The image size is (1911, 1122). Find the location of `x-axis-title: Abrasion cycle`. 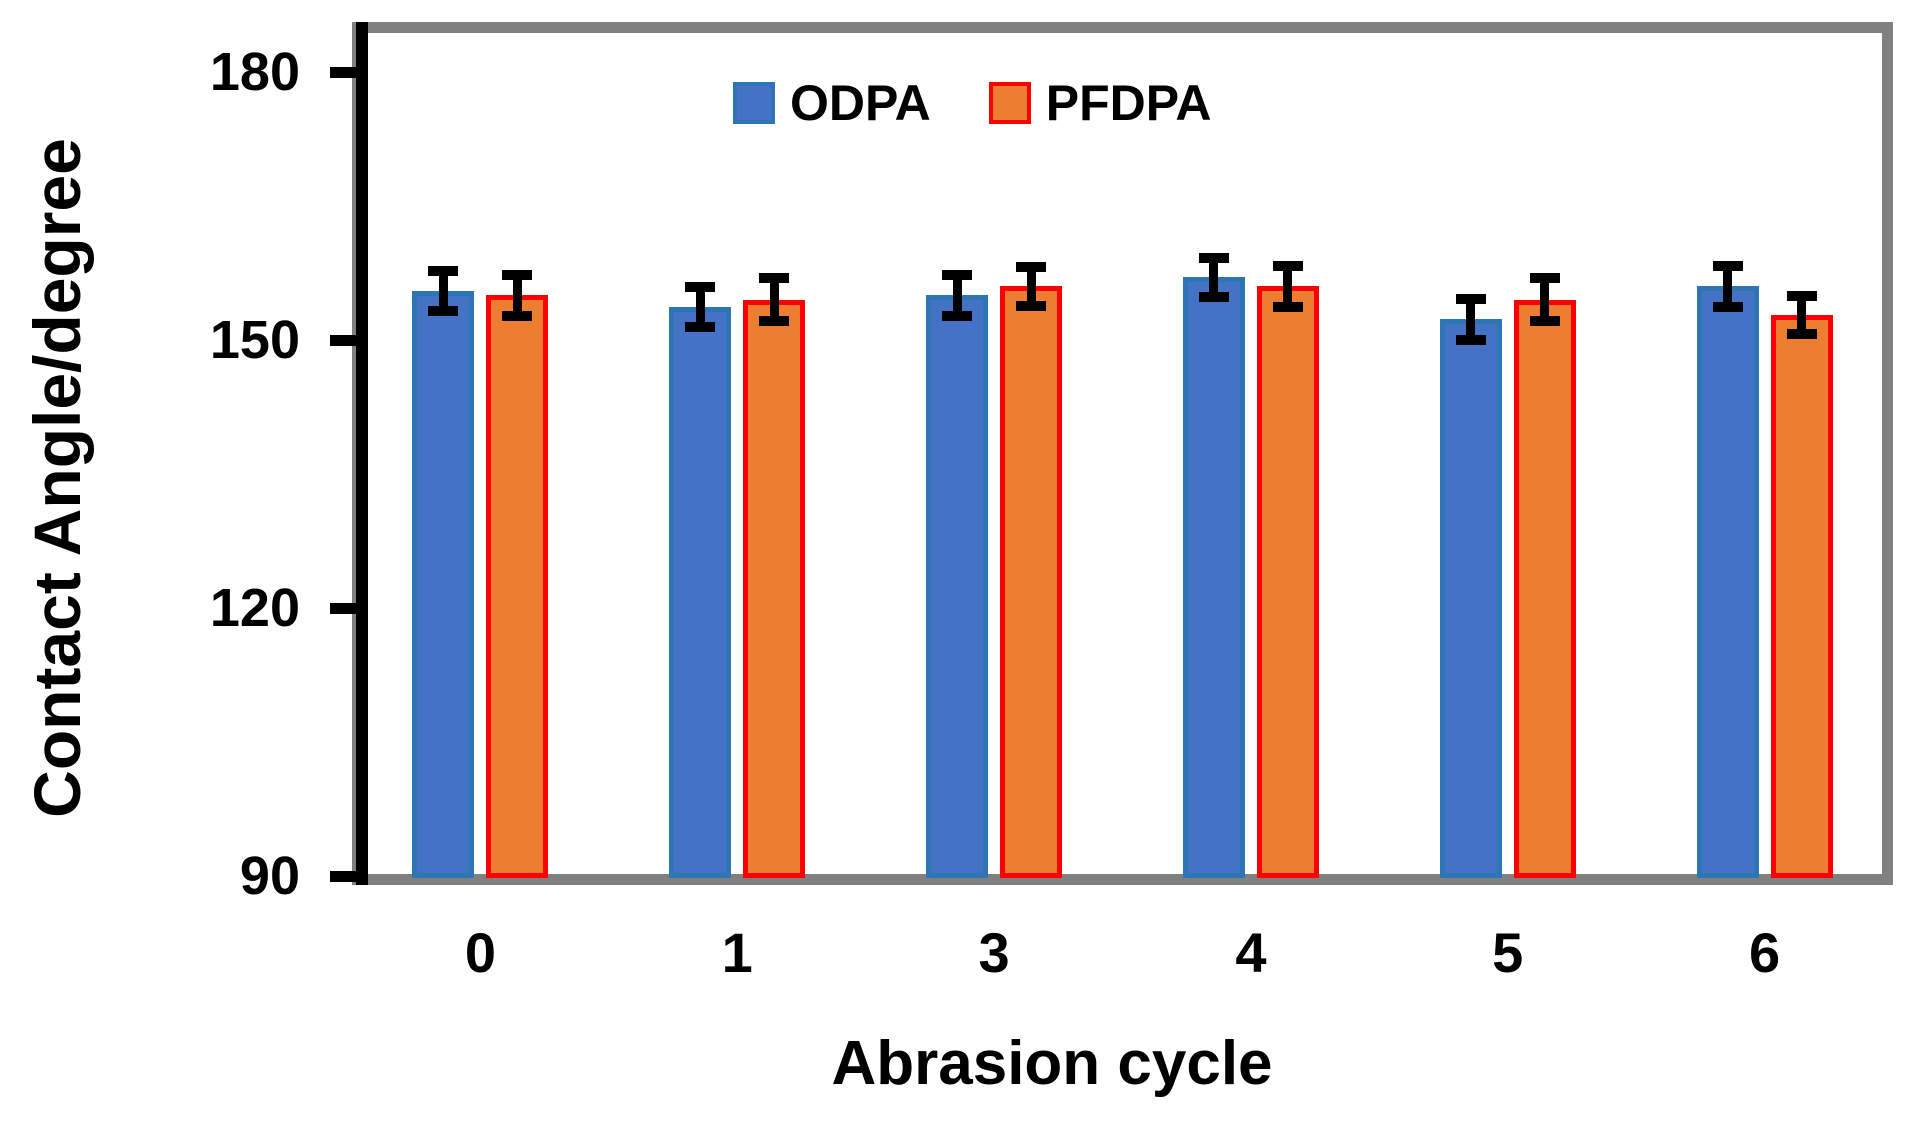

x-axis-title: Abrasion cycle is located at coordinates (1052, 1063).